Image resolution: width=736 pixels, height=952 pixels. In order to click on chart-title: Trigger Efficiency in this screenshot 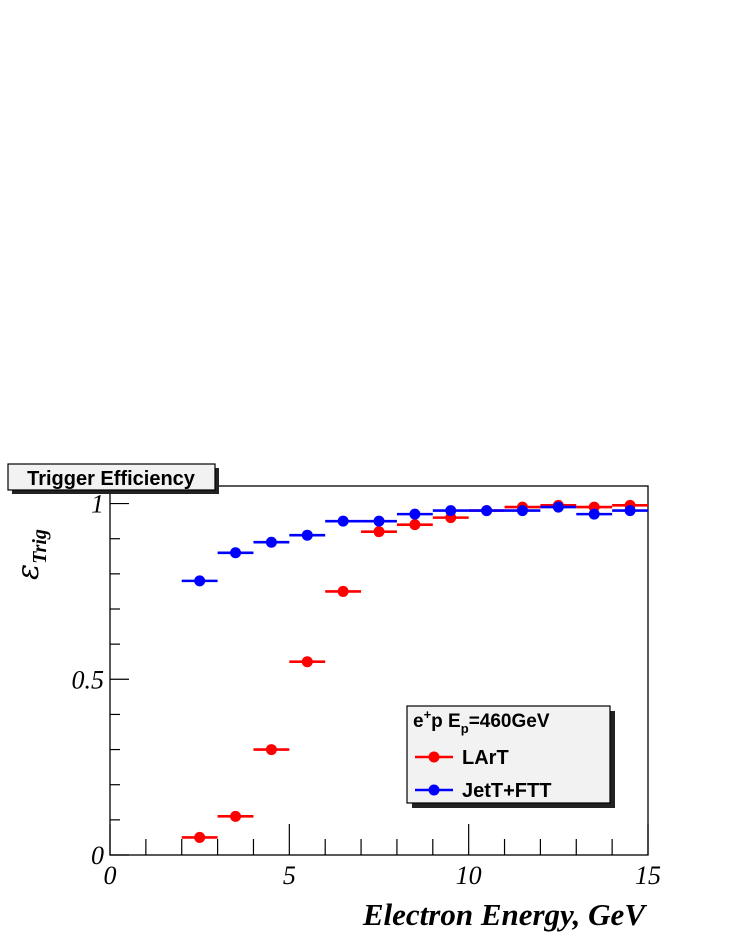, I will do `click(111, 479)`.